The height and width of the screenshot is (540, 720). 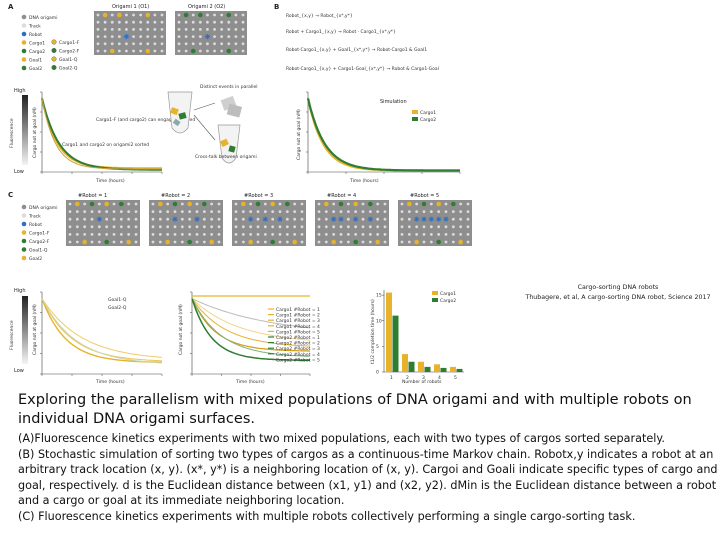 What do you see at coordinates (428, 120) in the screenshot?
I see `legend-b-cargo2: Cargo2` at bounding box center [428, 120].